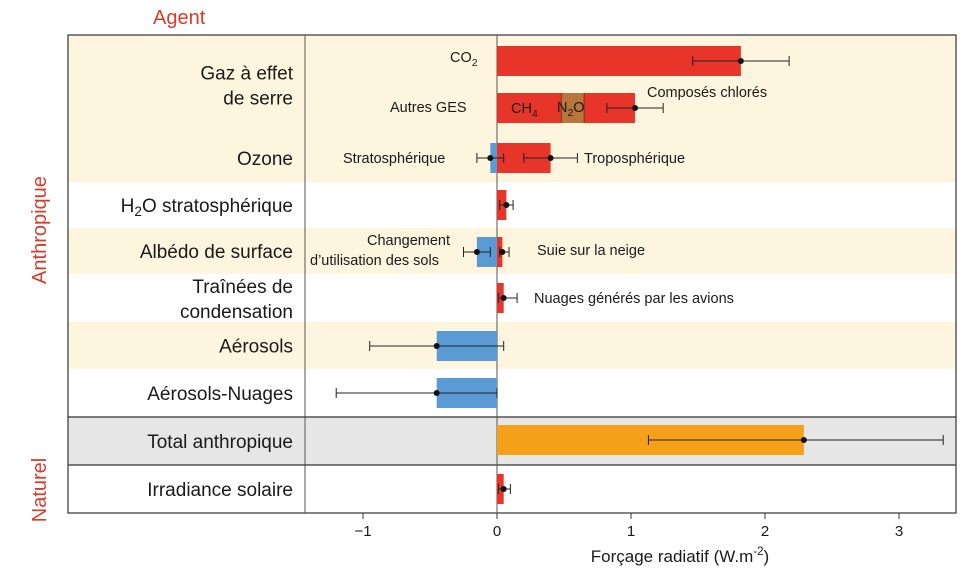 The height and width of the screenshot is (584, 961). Describe the element at coordinates (394, 159) in the screenshot. I see `annotation-stratospheric: Stratosphérique` at that location.